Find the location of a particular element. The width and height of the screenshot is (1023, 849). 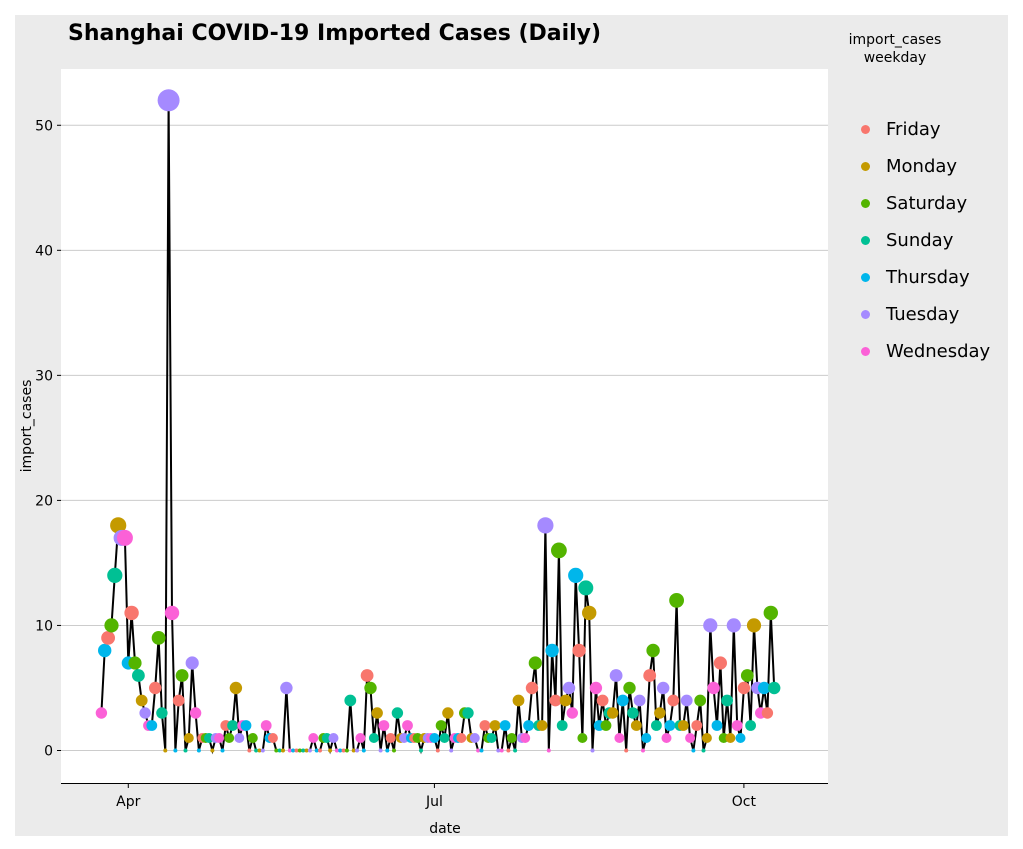

legend-item-monday: Monday is located at coordinates (920, 166).